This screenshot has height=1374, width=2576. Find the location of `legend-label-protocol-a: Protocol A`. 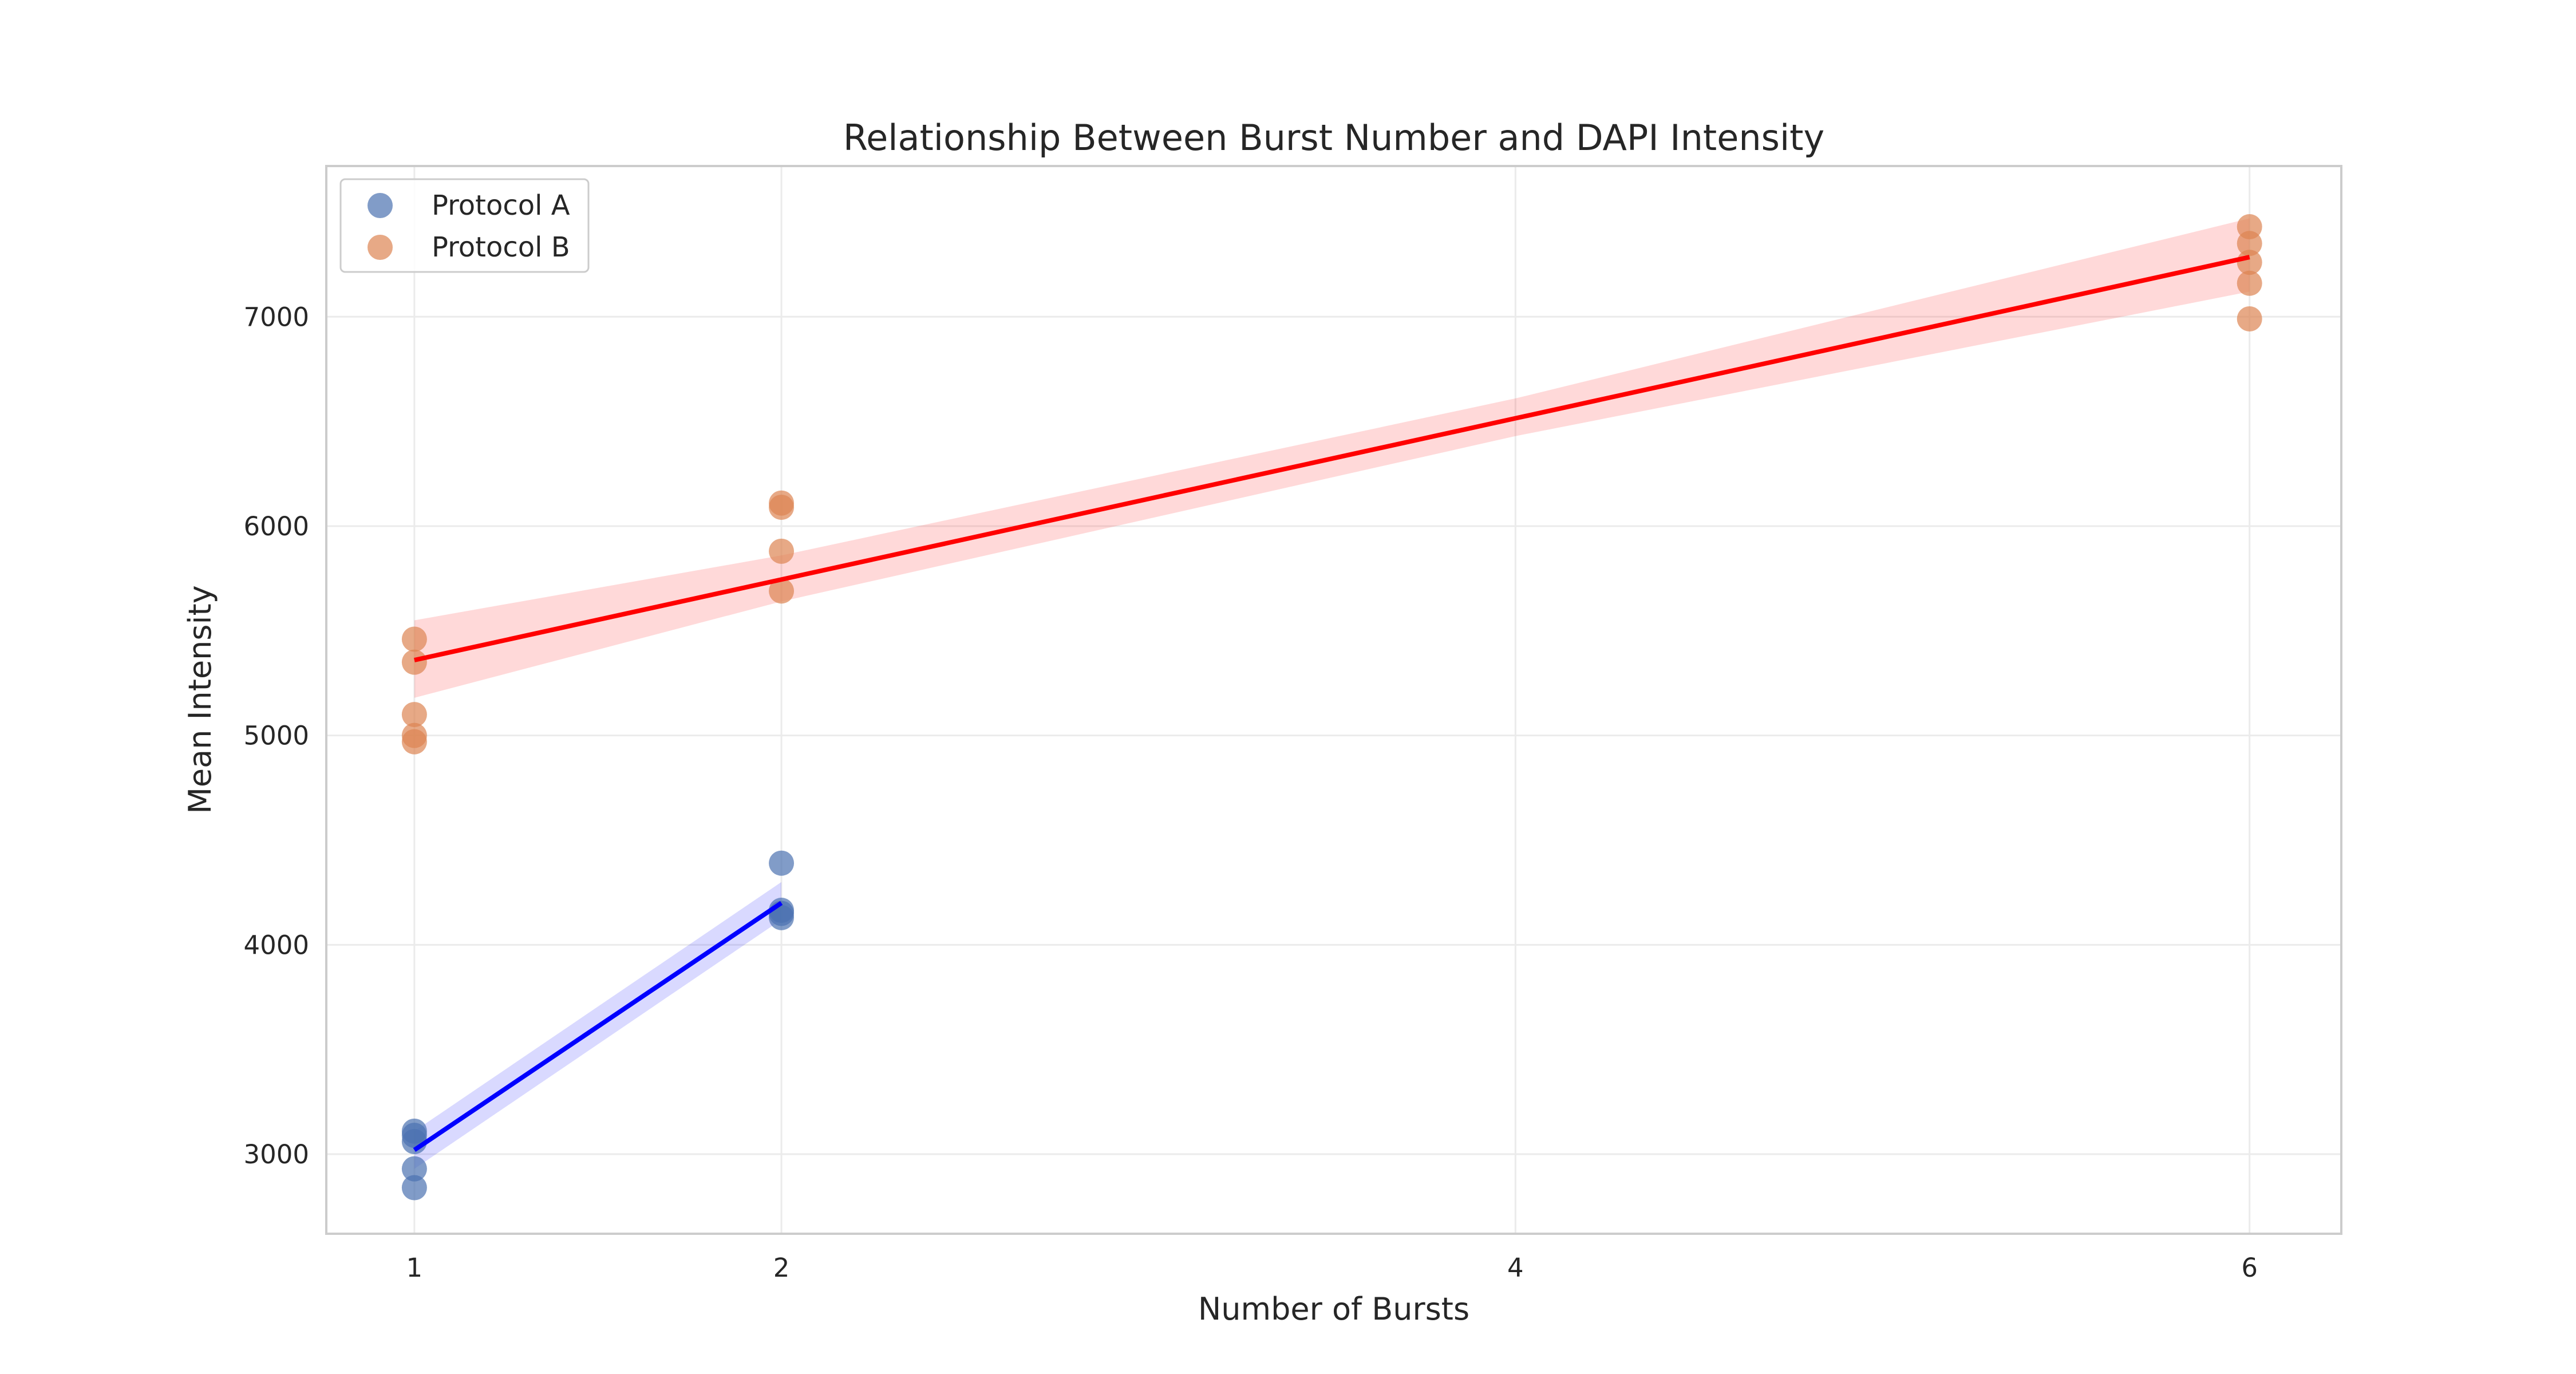

legend-label-protocol-a: Protocol A is located at coordinates (501, 205).